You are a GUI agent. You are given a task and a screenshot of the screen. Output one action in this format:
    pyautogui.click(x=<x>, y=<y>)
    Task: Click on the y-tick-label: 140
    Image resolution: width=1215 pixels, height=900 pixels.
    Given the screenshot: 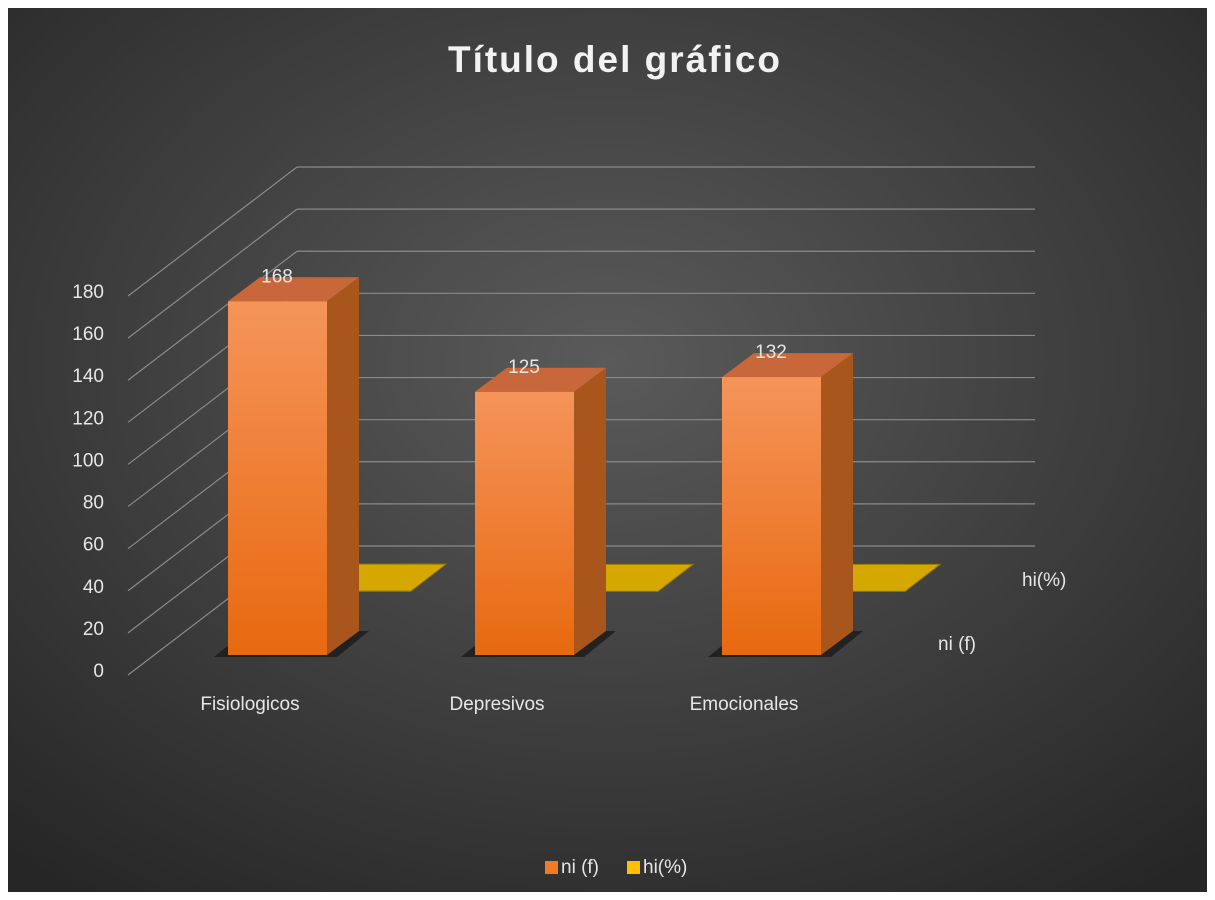 What is the action you would take?
    pyautogui.click(x=88, y=376)
    